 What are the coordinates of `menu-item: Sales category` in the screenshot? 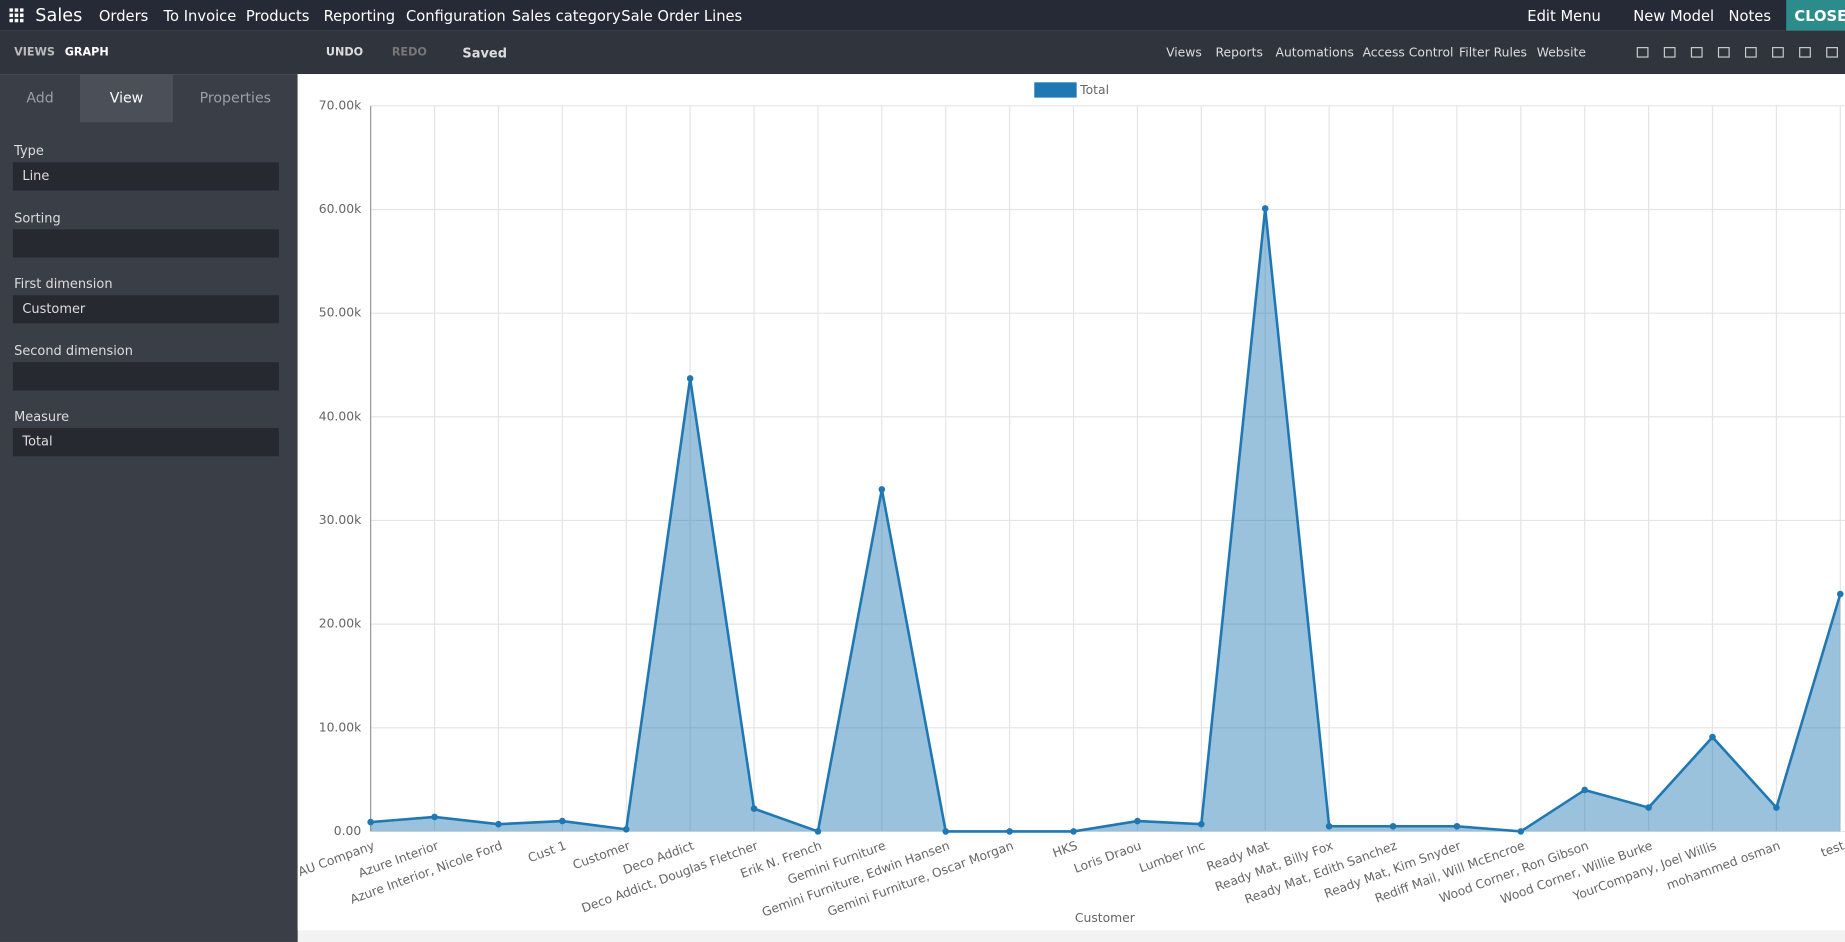 It's located at (566, 16).